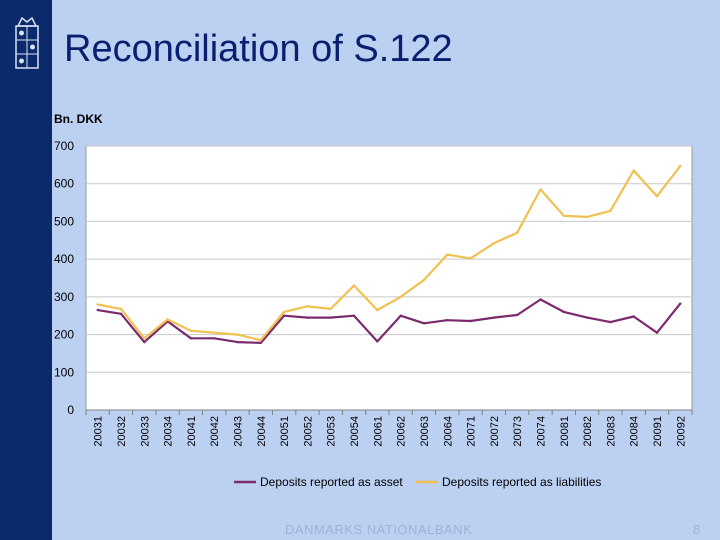 Image resolution: width=720 pixels, height=540 pixels. Describe the element at coordinates (27, 42) in the screenshot. I see `crest-logo` at that location.